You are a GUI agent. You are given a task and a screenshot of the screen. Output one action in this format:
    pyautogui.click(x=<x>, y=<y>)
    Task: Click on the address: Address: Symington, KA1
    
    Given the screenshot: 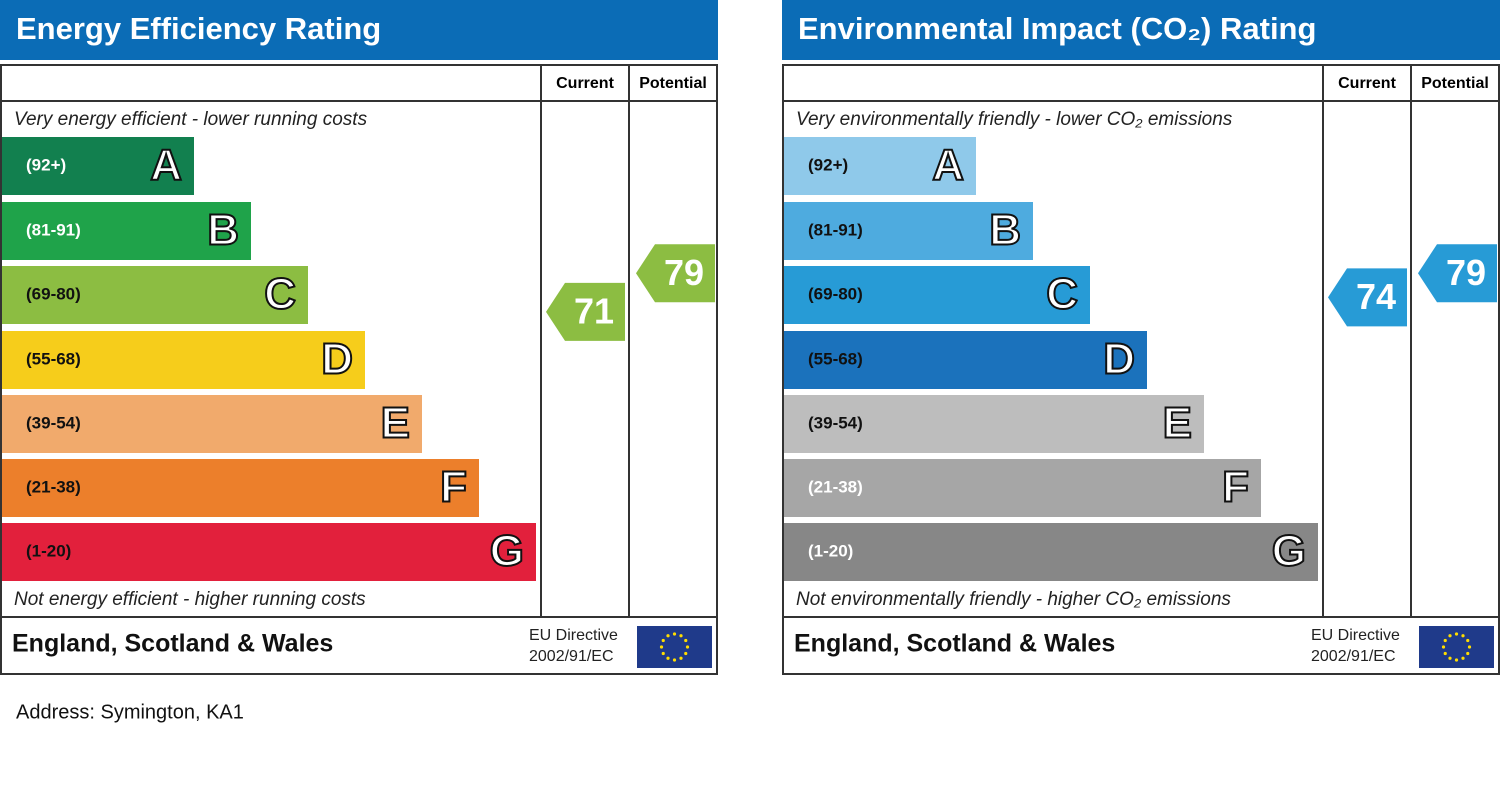 What is the action you would take?
    pyautogui.click(x=130, y=712)
    